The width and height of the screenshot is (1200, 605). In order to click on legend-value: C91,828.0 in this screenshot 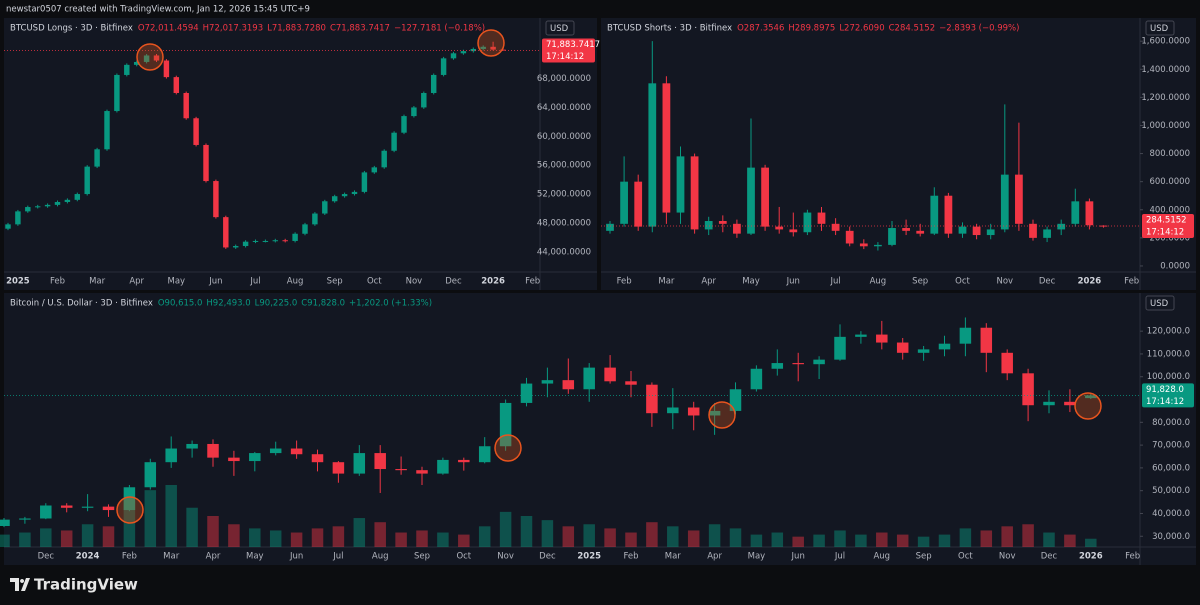, I will do `click(323, 304)`.